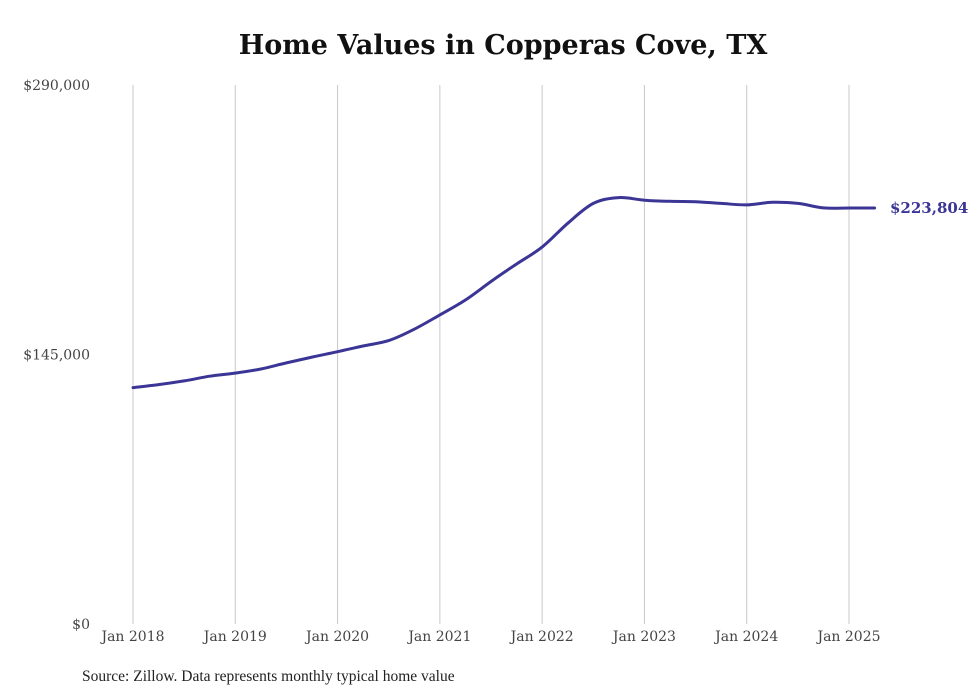 The height and width of the screenshot is (699, 980). I want to click on x-tick-label: Jan 2025, so click(847, 637).